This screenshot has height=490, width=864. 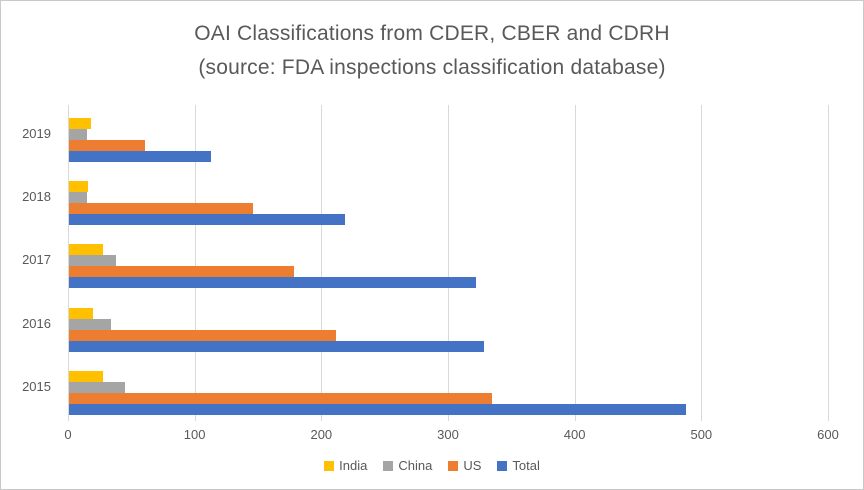 I want to click on legend-item-total: Total, so click(x=518, y=465).